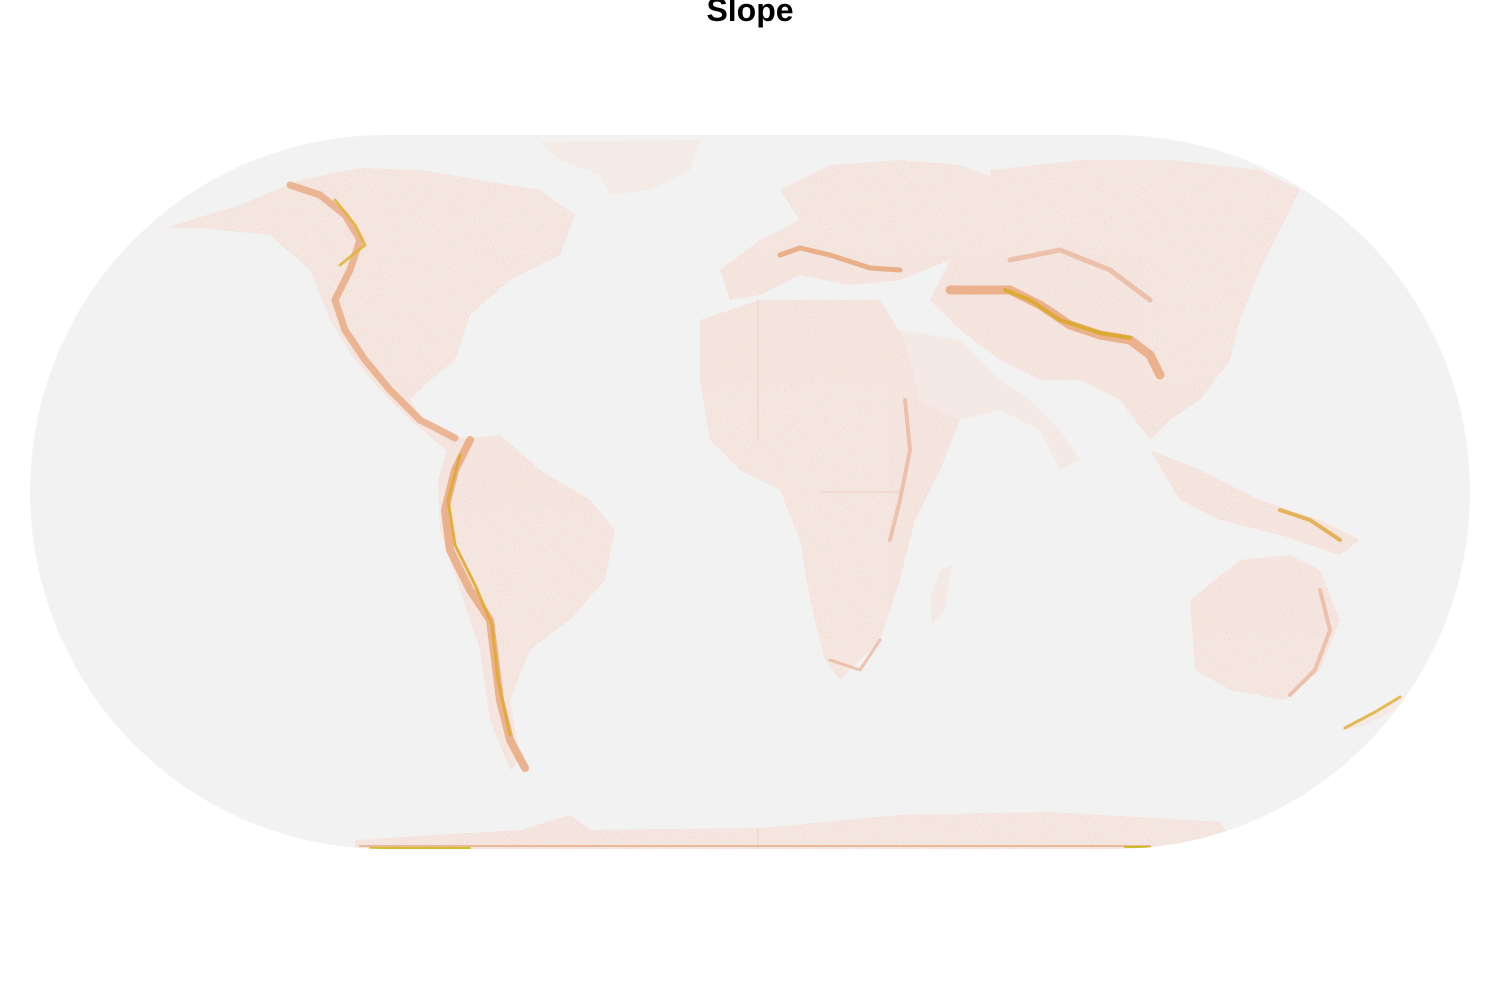 The width and height of the screenshot is (1500, 1000). What do you see at coordinates (828, 574) in the screenshot?
I see `tile-seams` at bounding box center [828, 574].